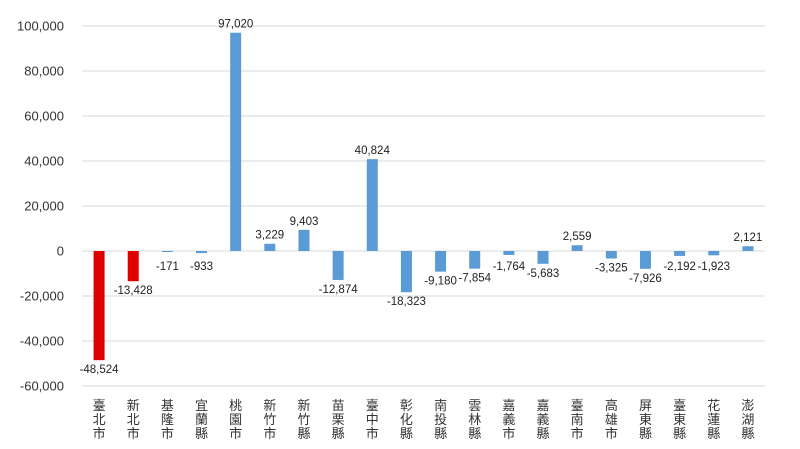  Describe the element at coordinates (406, 420) in the screenshot. I see `category-label: 彰化縣` at that location.